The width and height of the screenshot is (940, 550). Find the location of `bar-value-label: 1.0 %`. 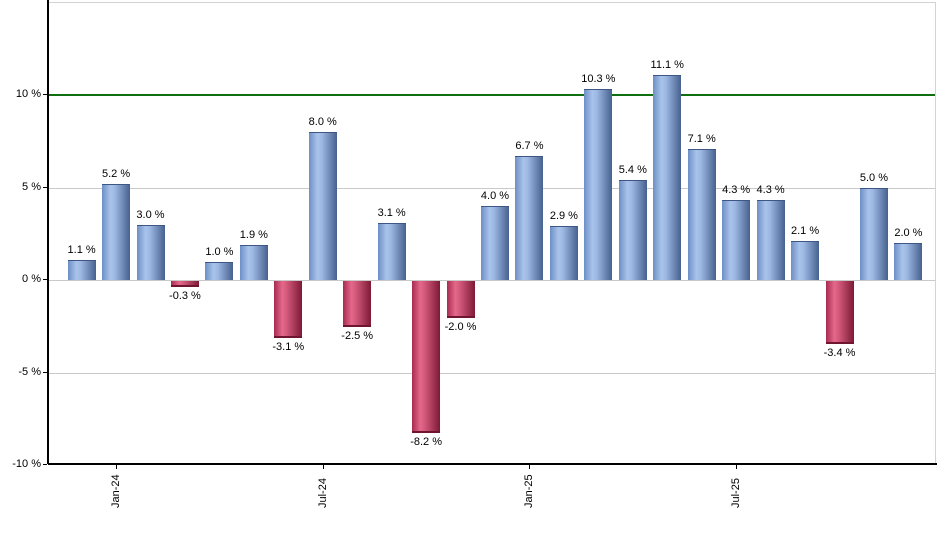

bar-value-label: 1.0 % is located at coordinates (219, 251).